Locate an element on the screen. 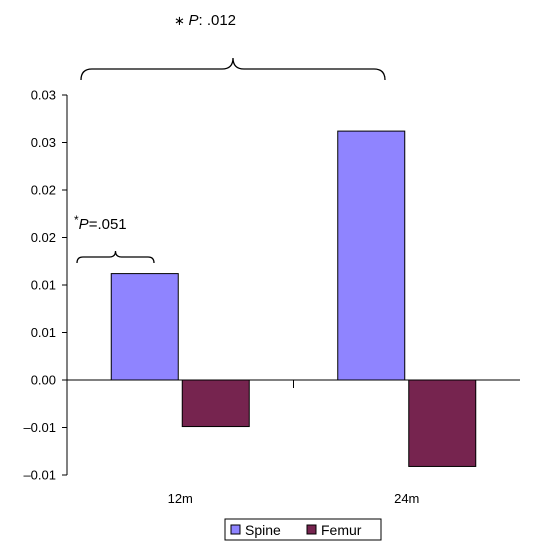 The width and height of the screenshot is (538, 544). annot-24m: ∗ P: .012 is located at coordinates (205, 20).